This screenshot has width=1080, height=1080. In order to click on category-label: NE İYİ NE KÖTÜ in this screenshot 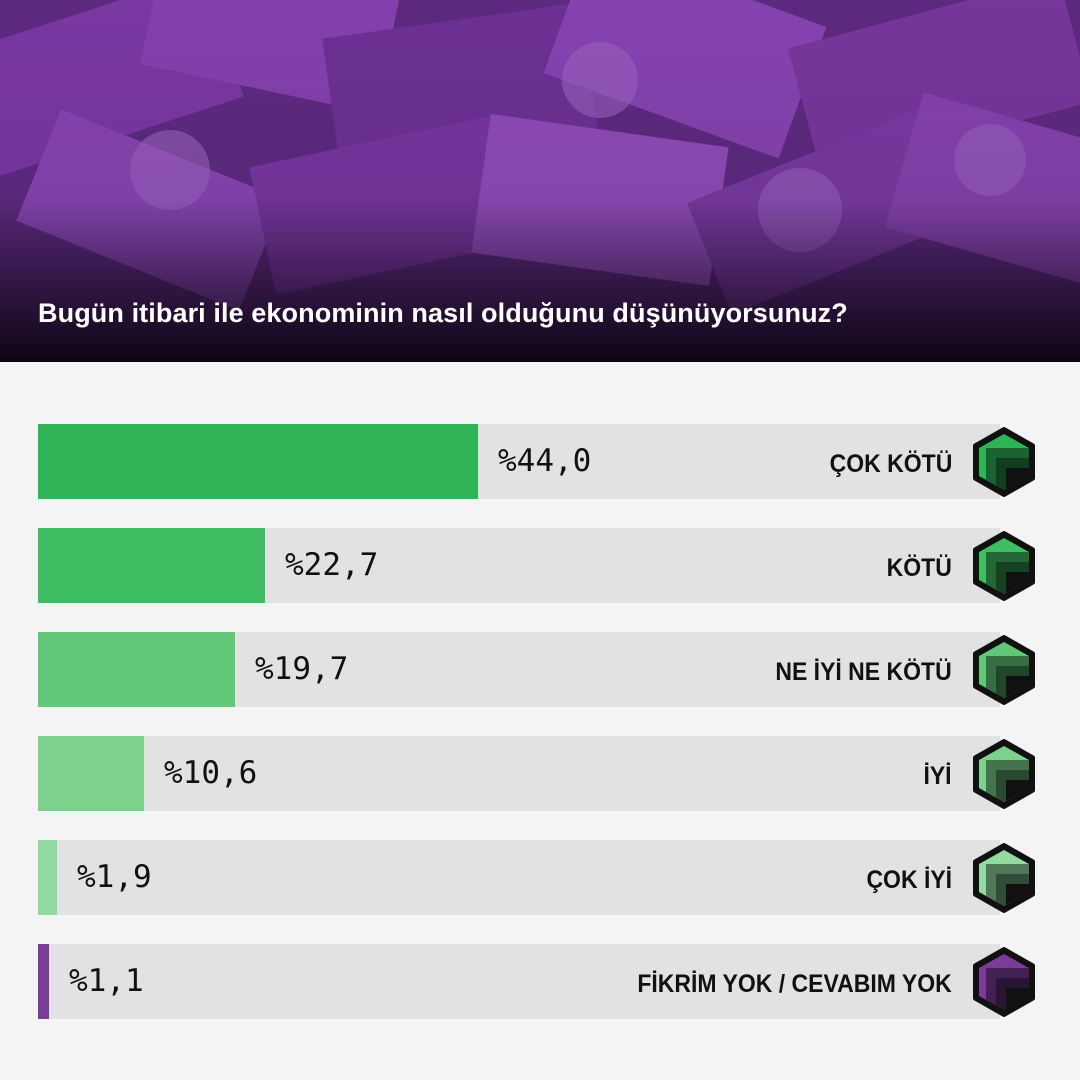, I will do `click(863, 672)`.